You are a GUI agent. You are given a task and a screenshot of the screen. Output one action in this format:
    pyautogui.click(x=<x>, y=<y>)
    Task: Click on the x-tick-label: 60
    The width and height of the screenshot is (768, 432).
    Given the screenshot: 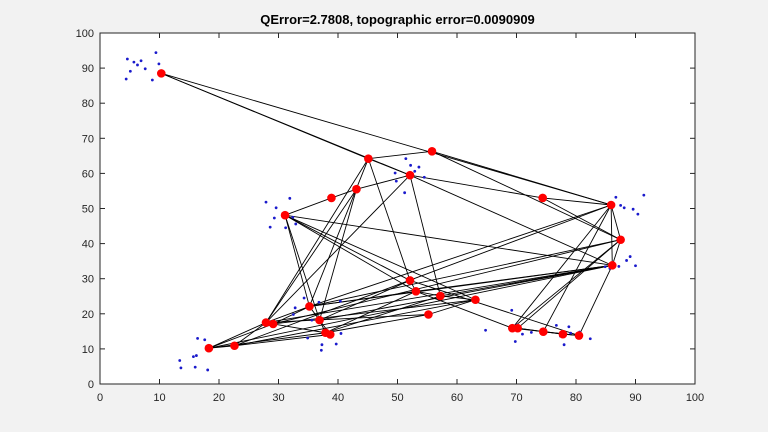 What is the action you would take?
    pyautogui.click(x=457, y=398)
    